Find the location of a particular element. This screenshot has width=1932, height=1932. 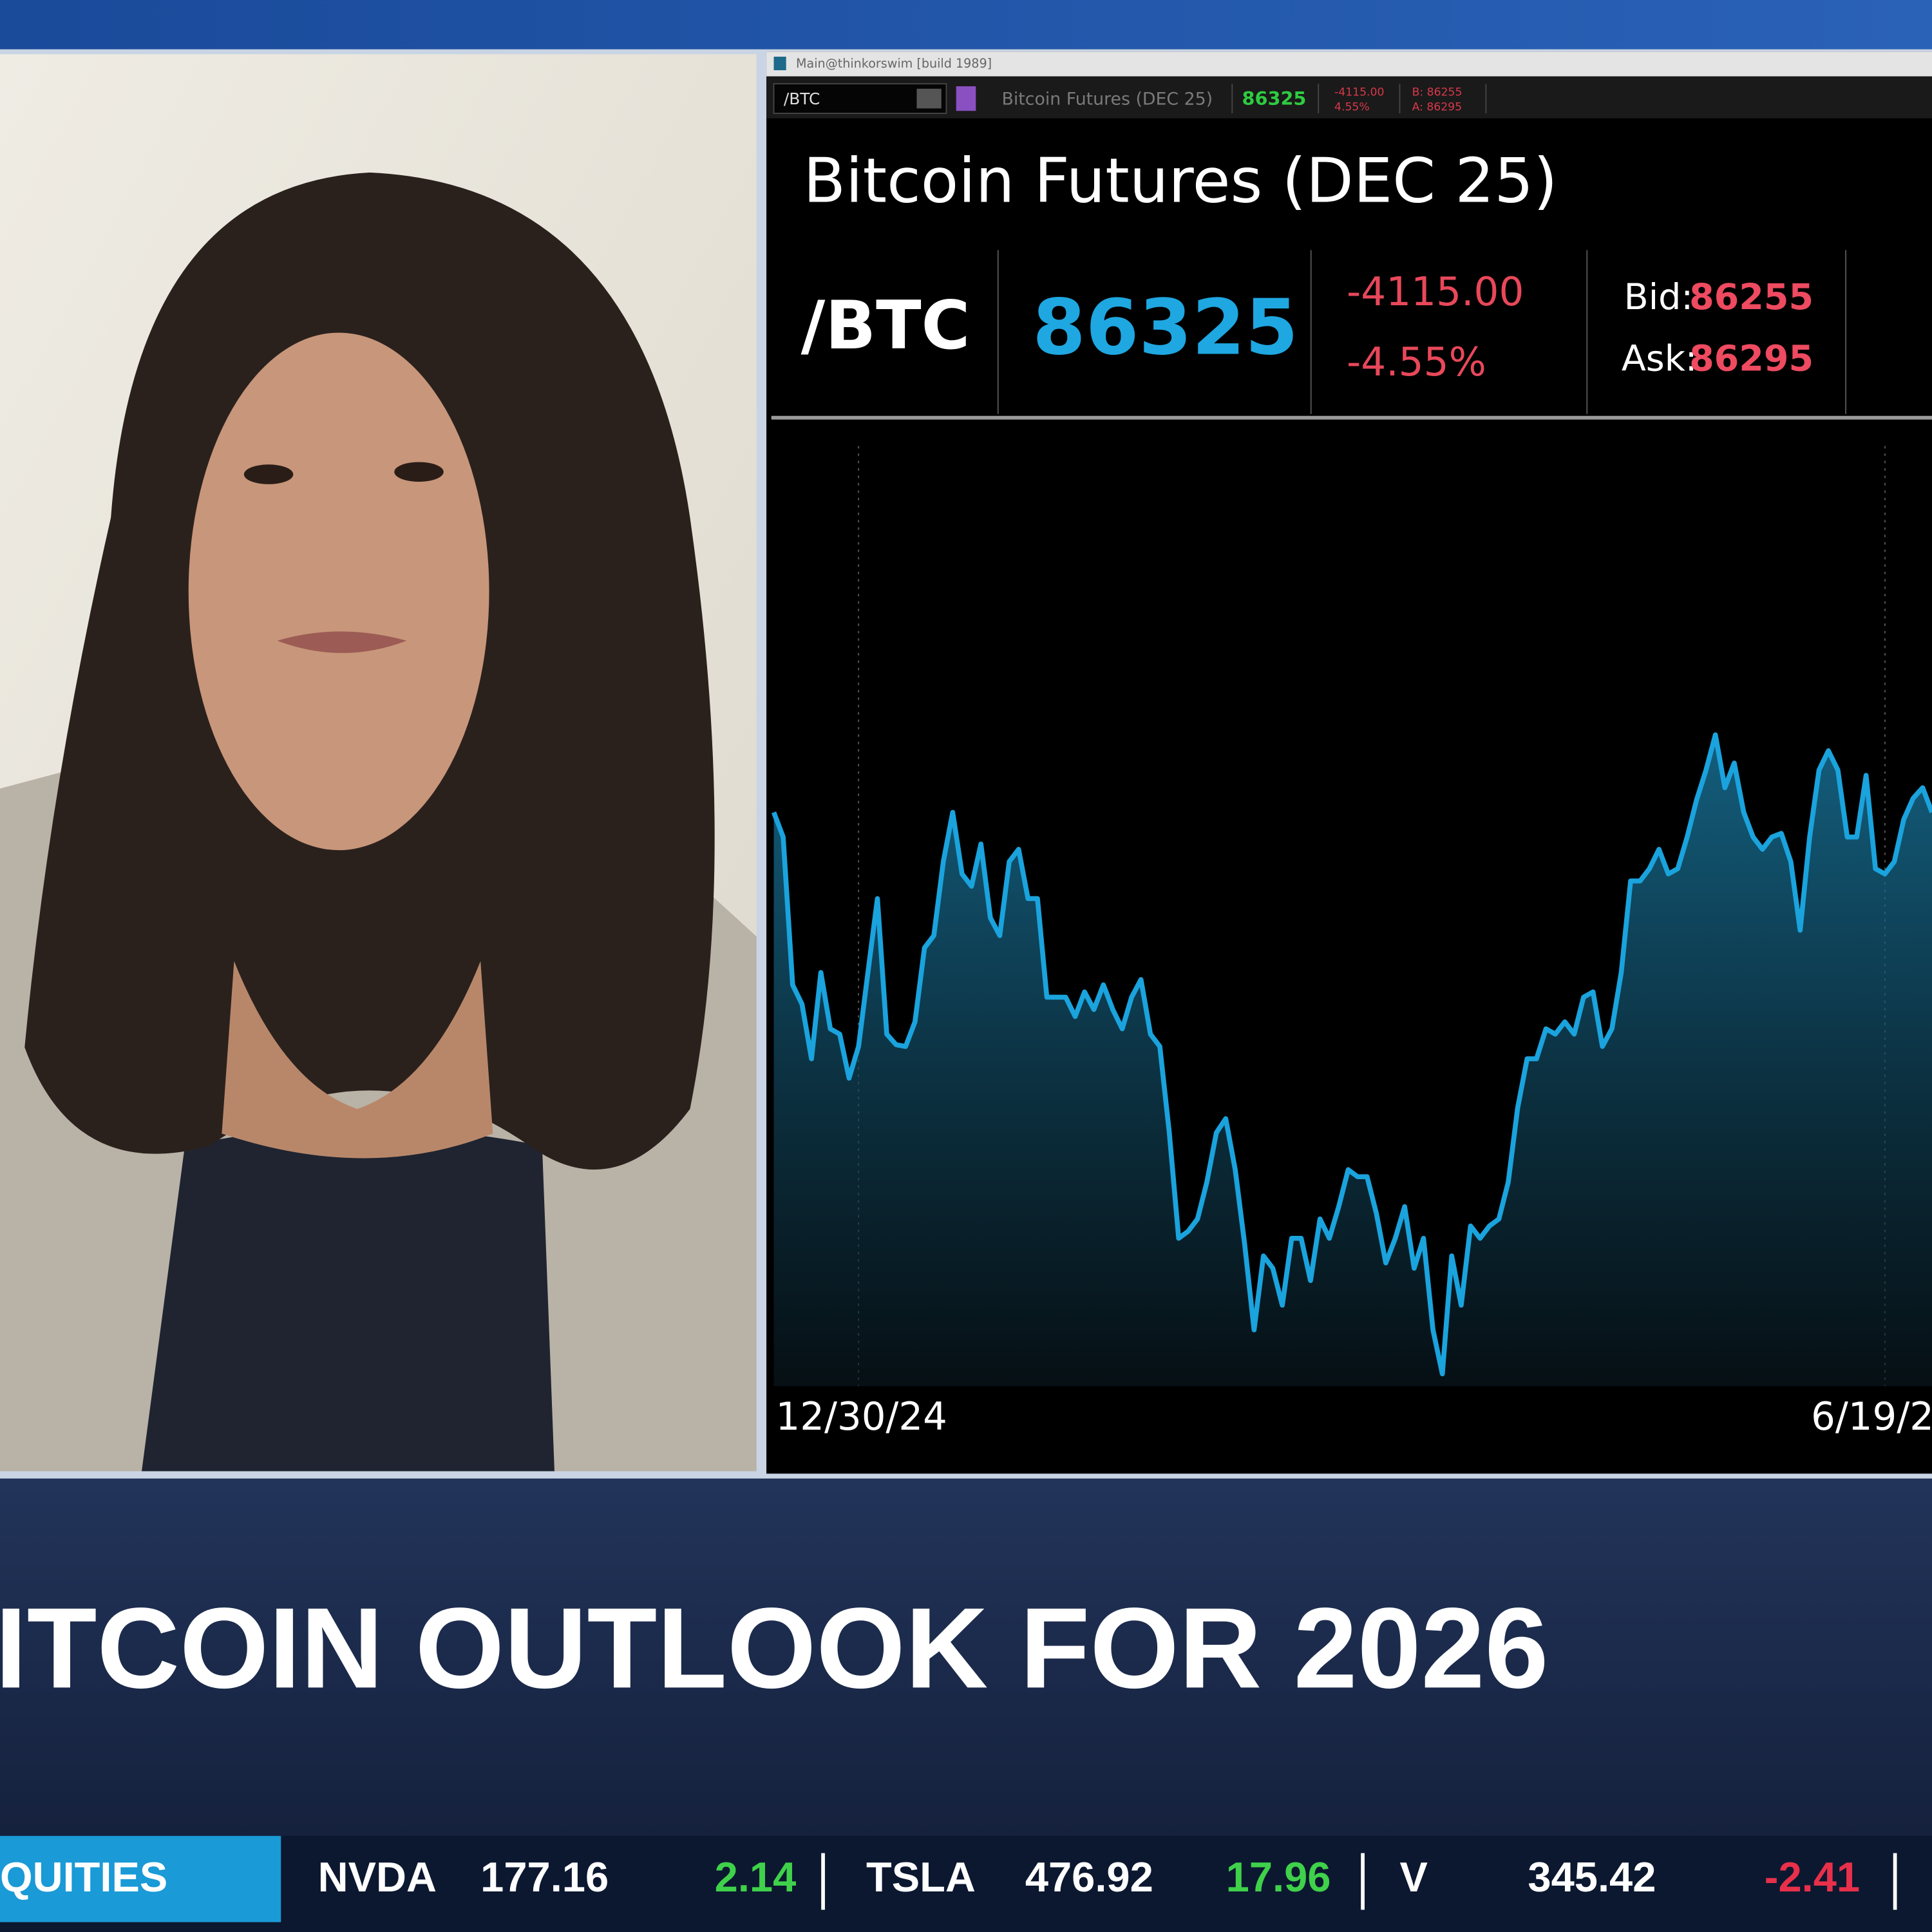

ticker-price: 476.92 is located at coordinates (1089, 1876).